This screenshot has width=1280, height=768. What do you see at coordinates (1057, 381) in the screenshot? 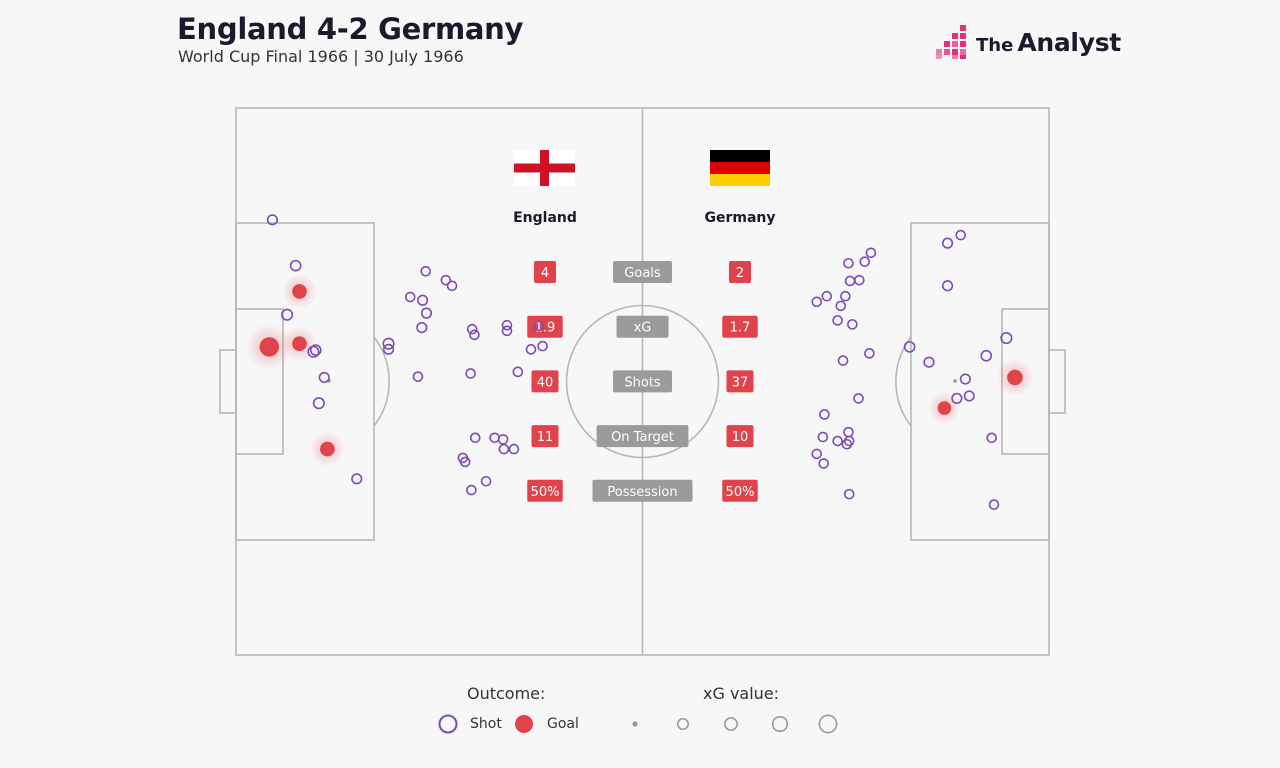
I see `right-goal` at bounding box center [1057, 381].